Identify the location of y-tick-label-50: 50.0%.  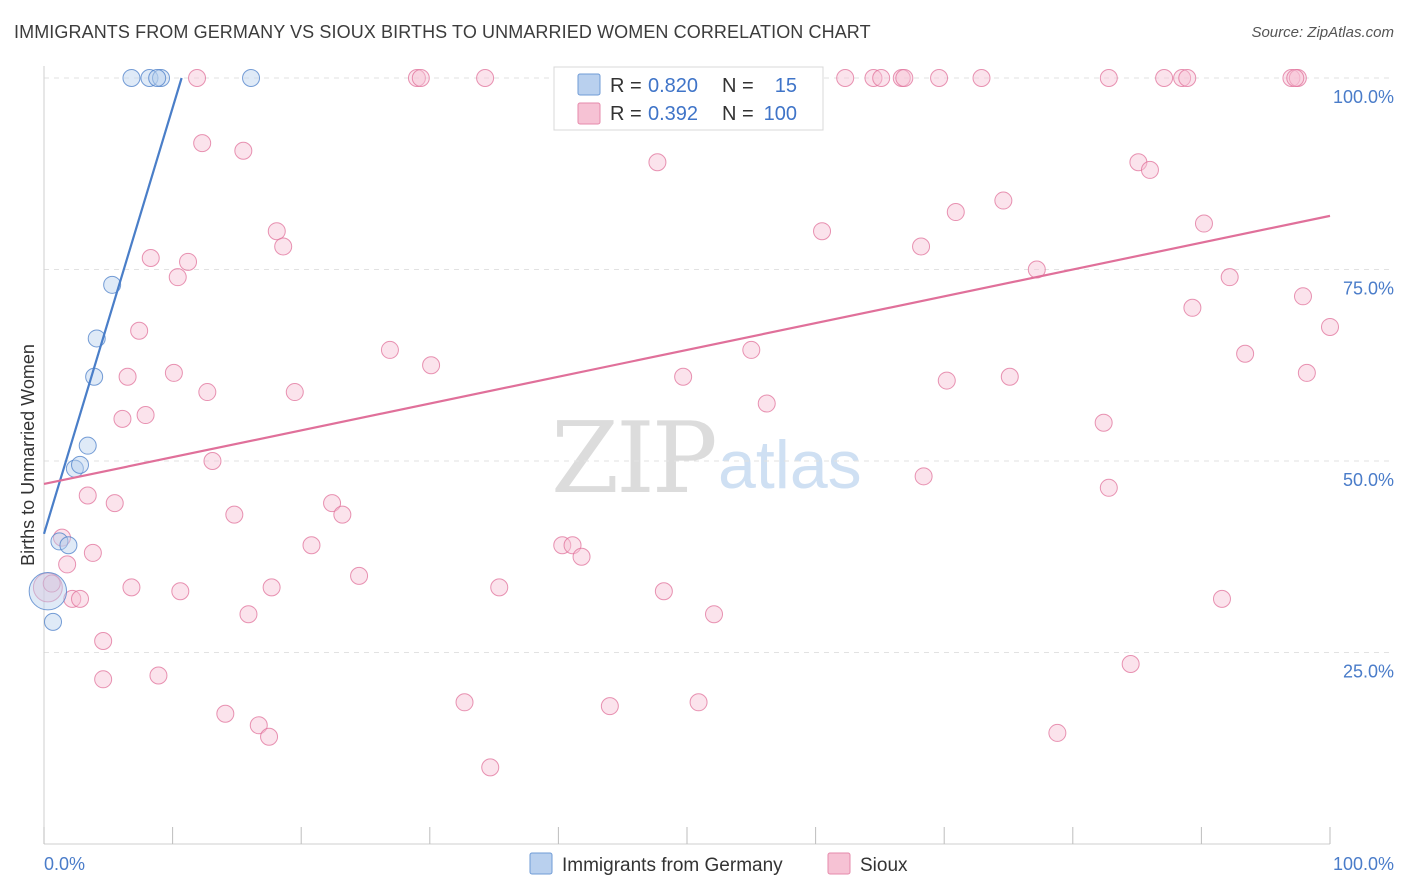
(1368, 480).